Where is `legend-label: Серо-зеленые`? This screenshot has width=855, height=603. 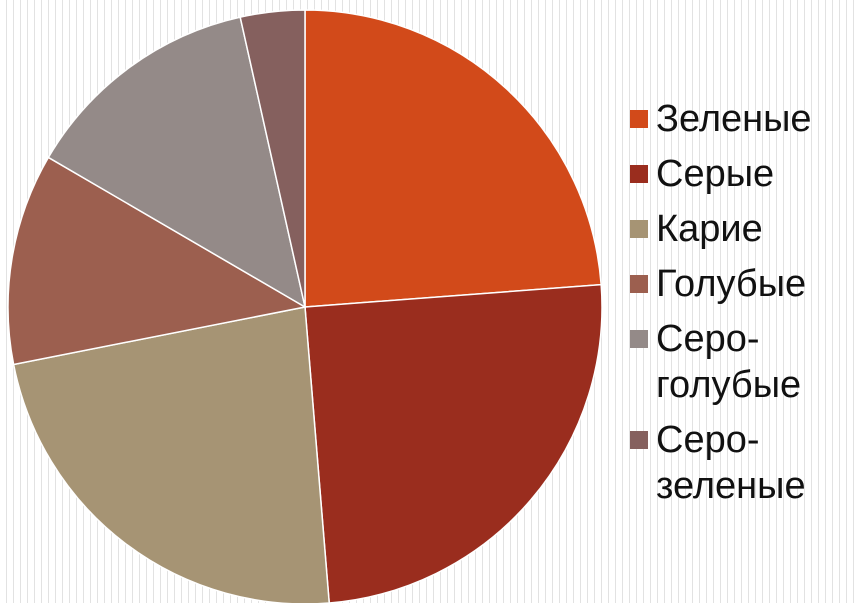
legend-label: Серо-зеленые is located at coordinates (731, 463).